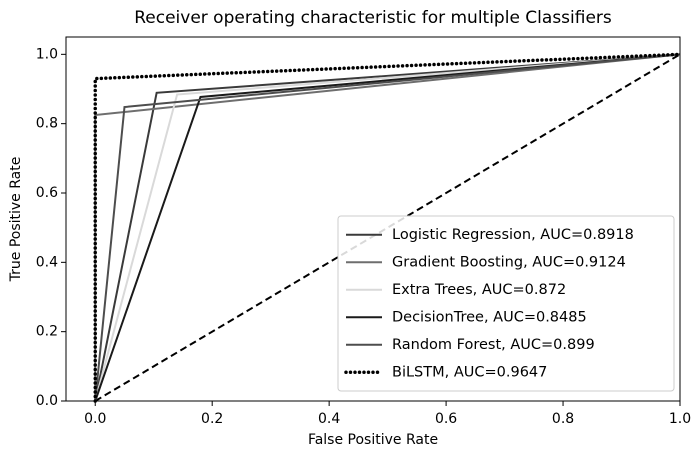 This screenshot has width=694, height=455. I want to click on y-tick-label: 0.6, so click(47, 193).